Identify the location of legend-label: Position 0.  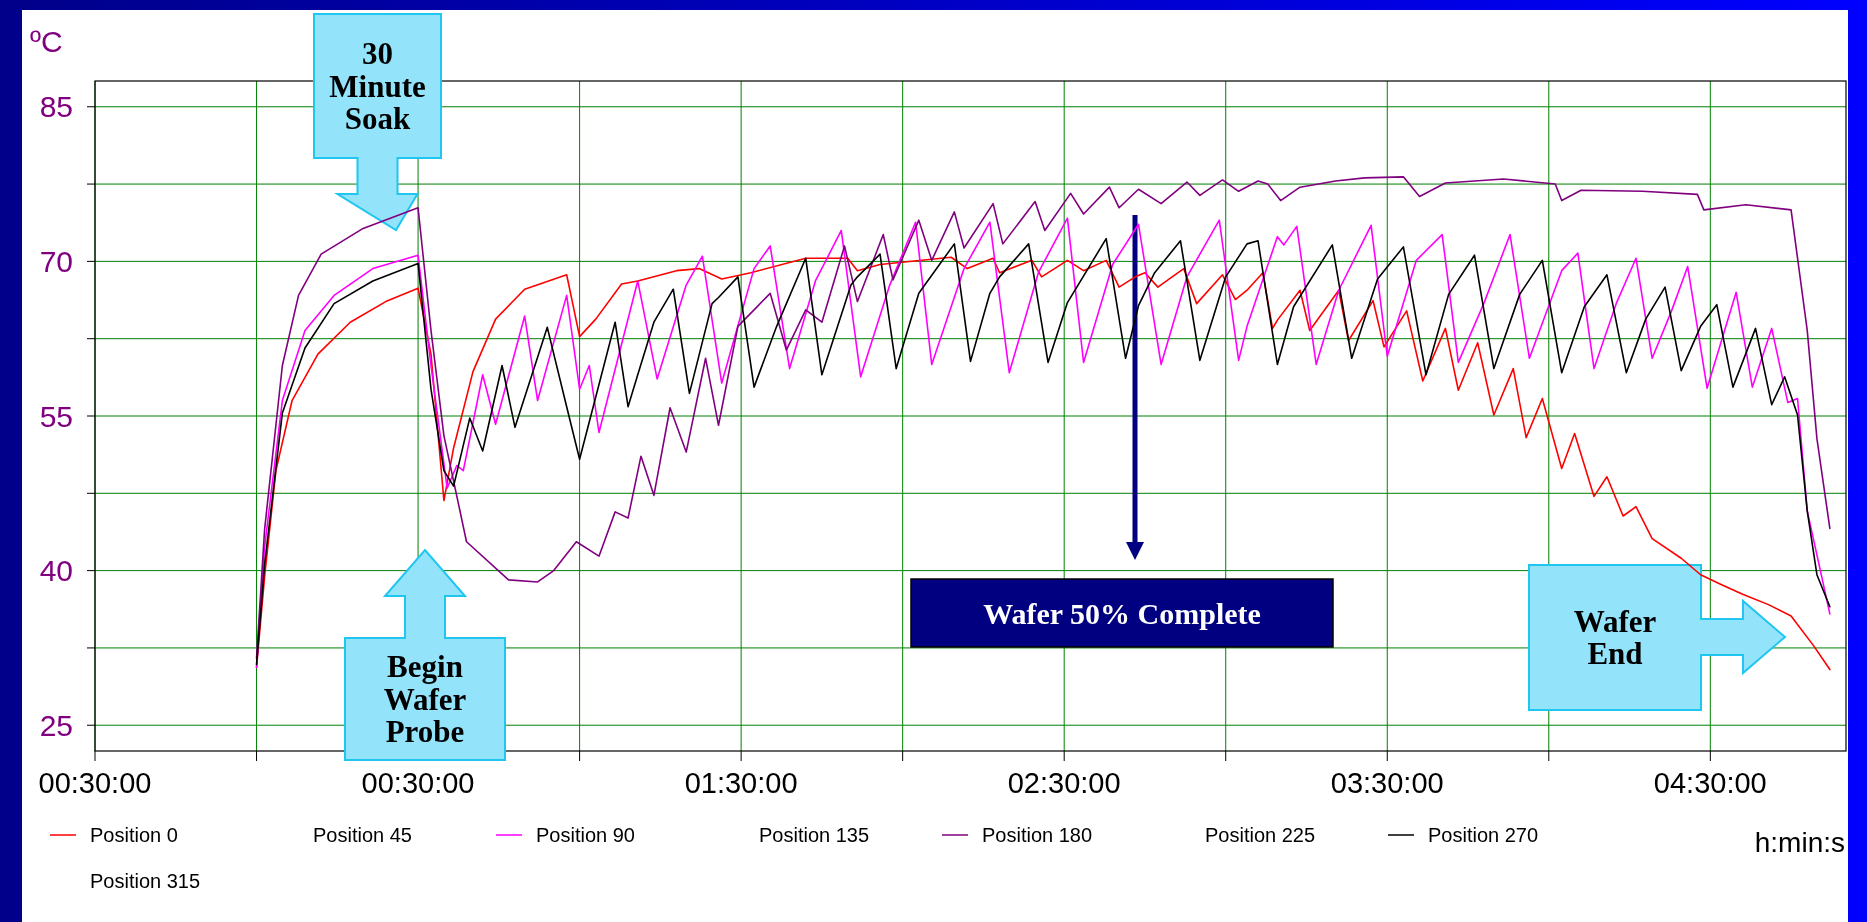
(134, 835).